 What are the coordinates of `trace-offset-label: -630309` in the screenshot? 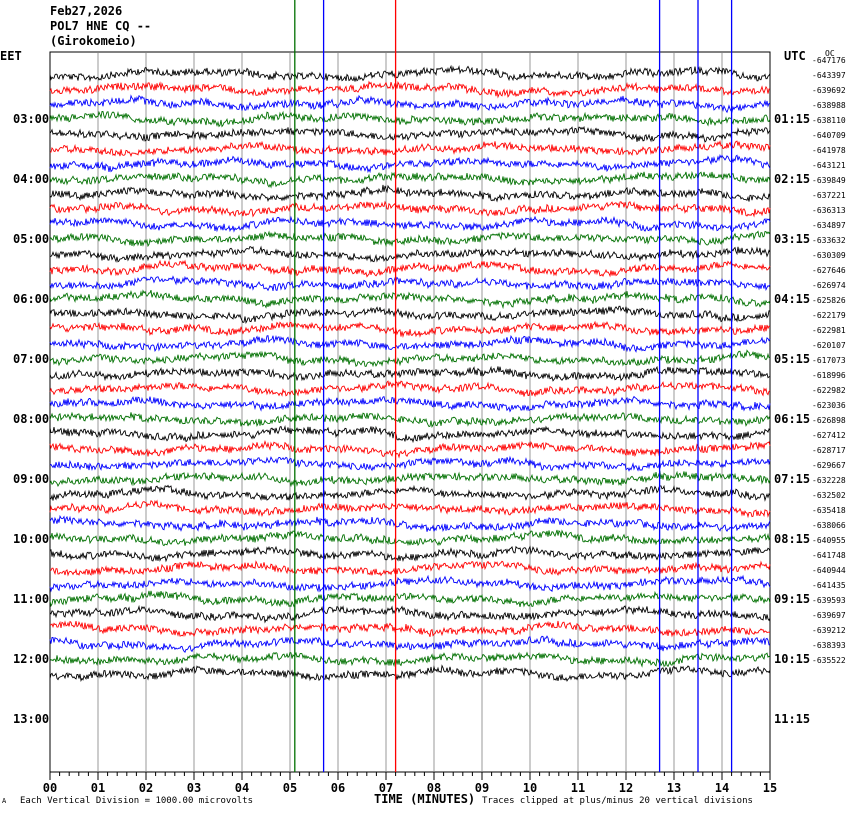 It's located at (829, 255).